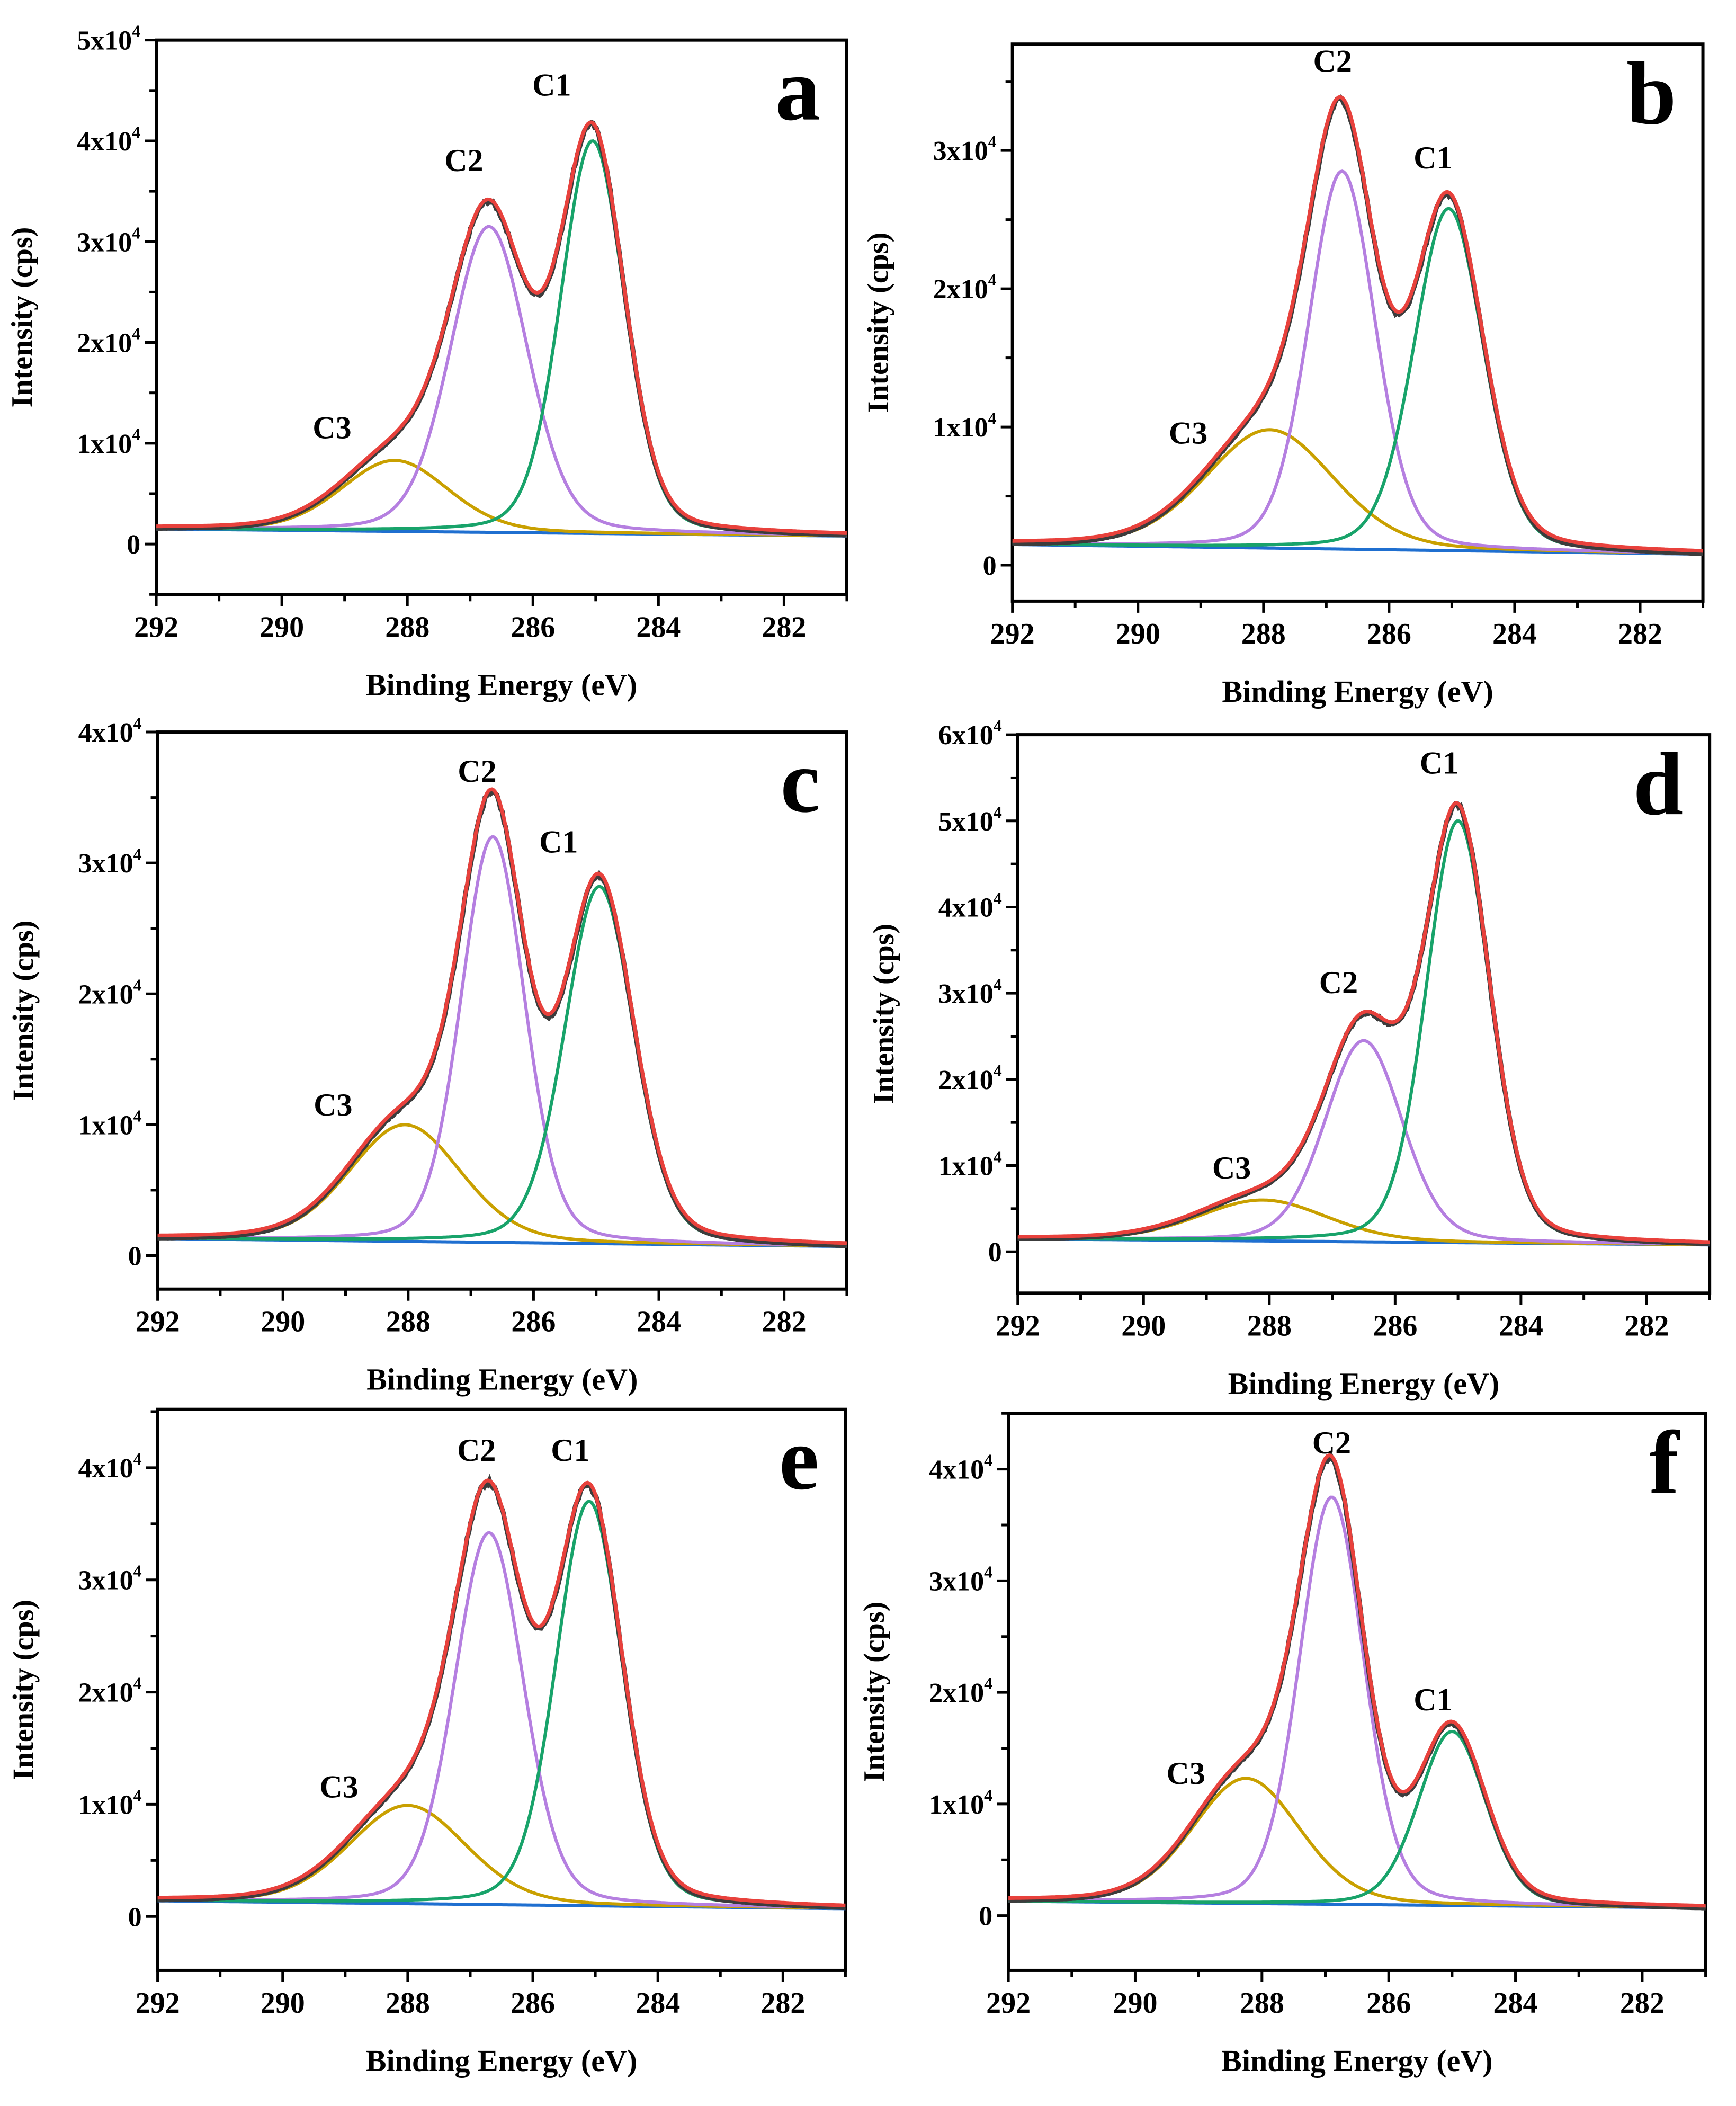 Image resolution: width=1736 pixels, height=2106 pixels. What do you see at coordinates (785, 1322) in the screenshot?
I see `x-tick-label: 282` at bounding box center [785, 1322].